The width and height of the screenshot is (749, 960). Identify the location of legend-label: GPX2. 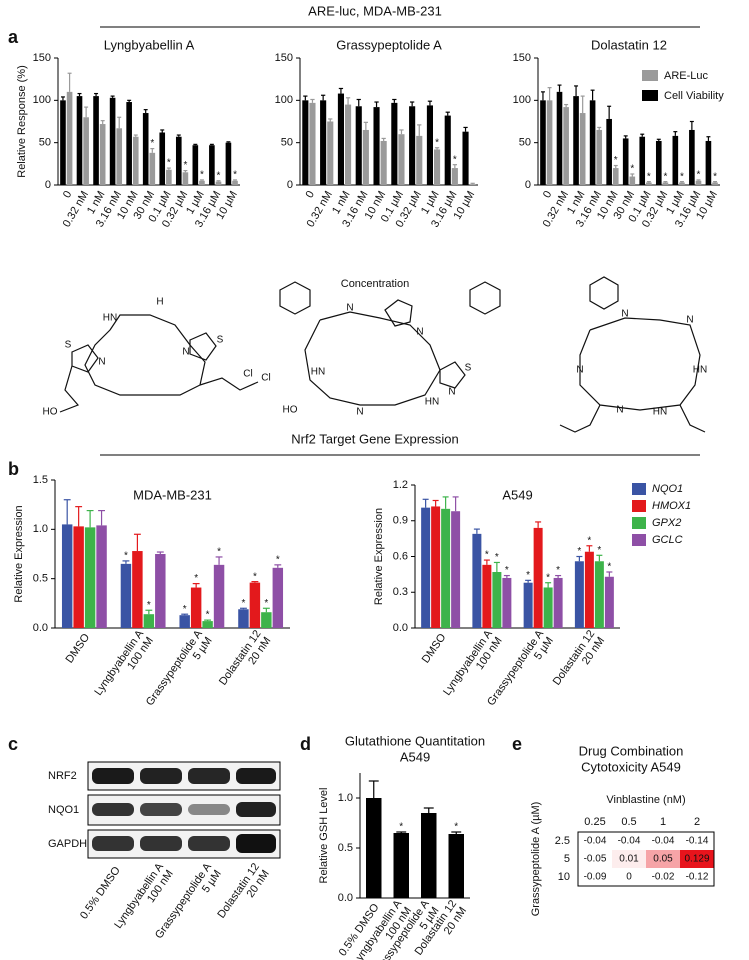
(666, 523).